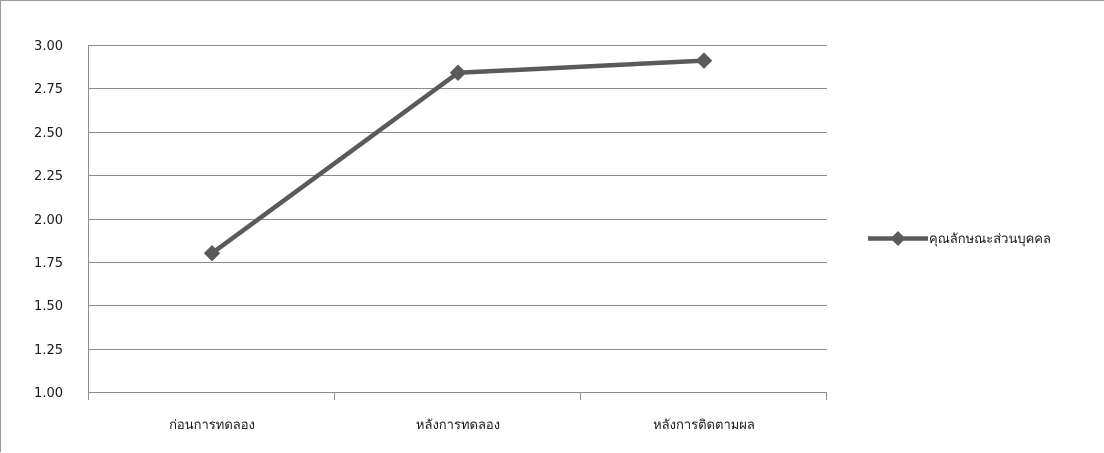  I want to click on legend-label: คุณลักษณะส่วนบุคคล, so click(990, 239).